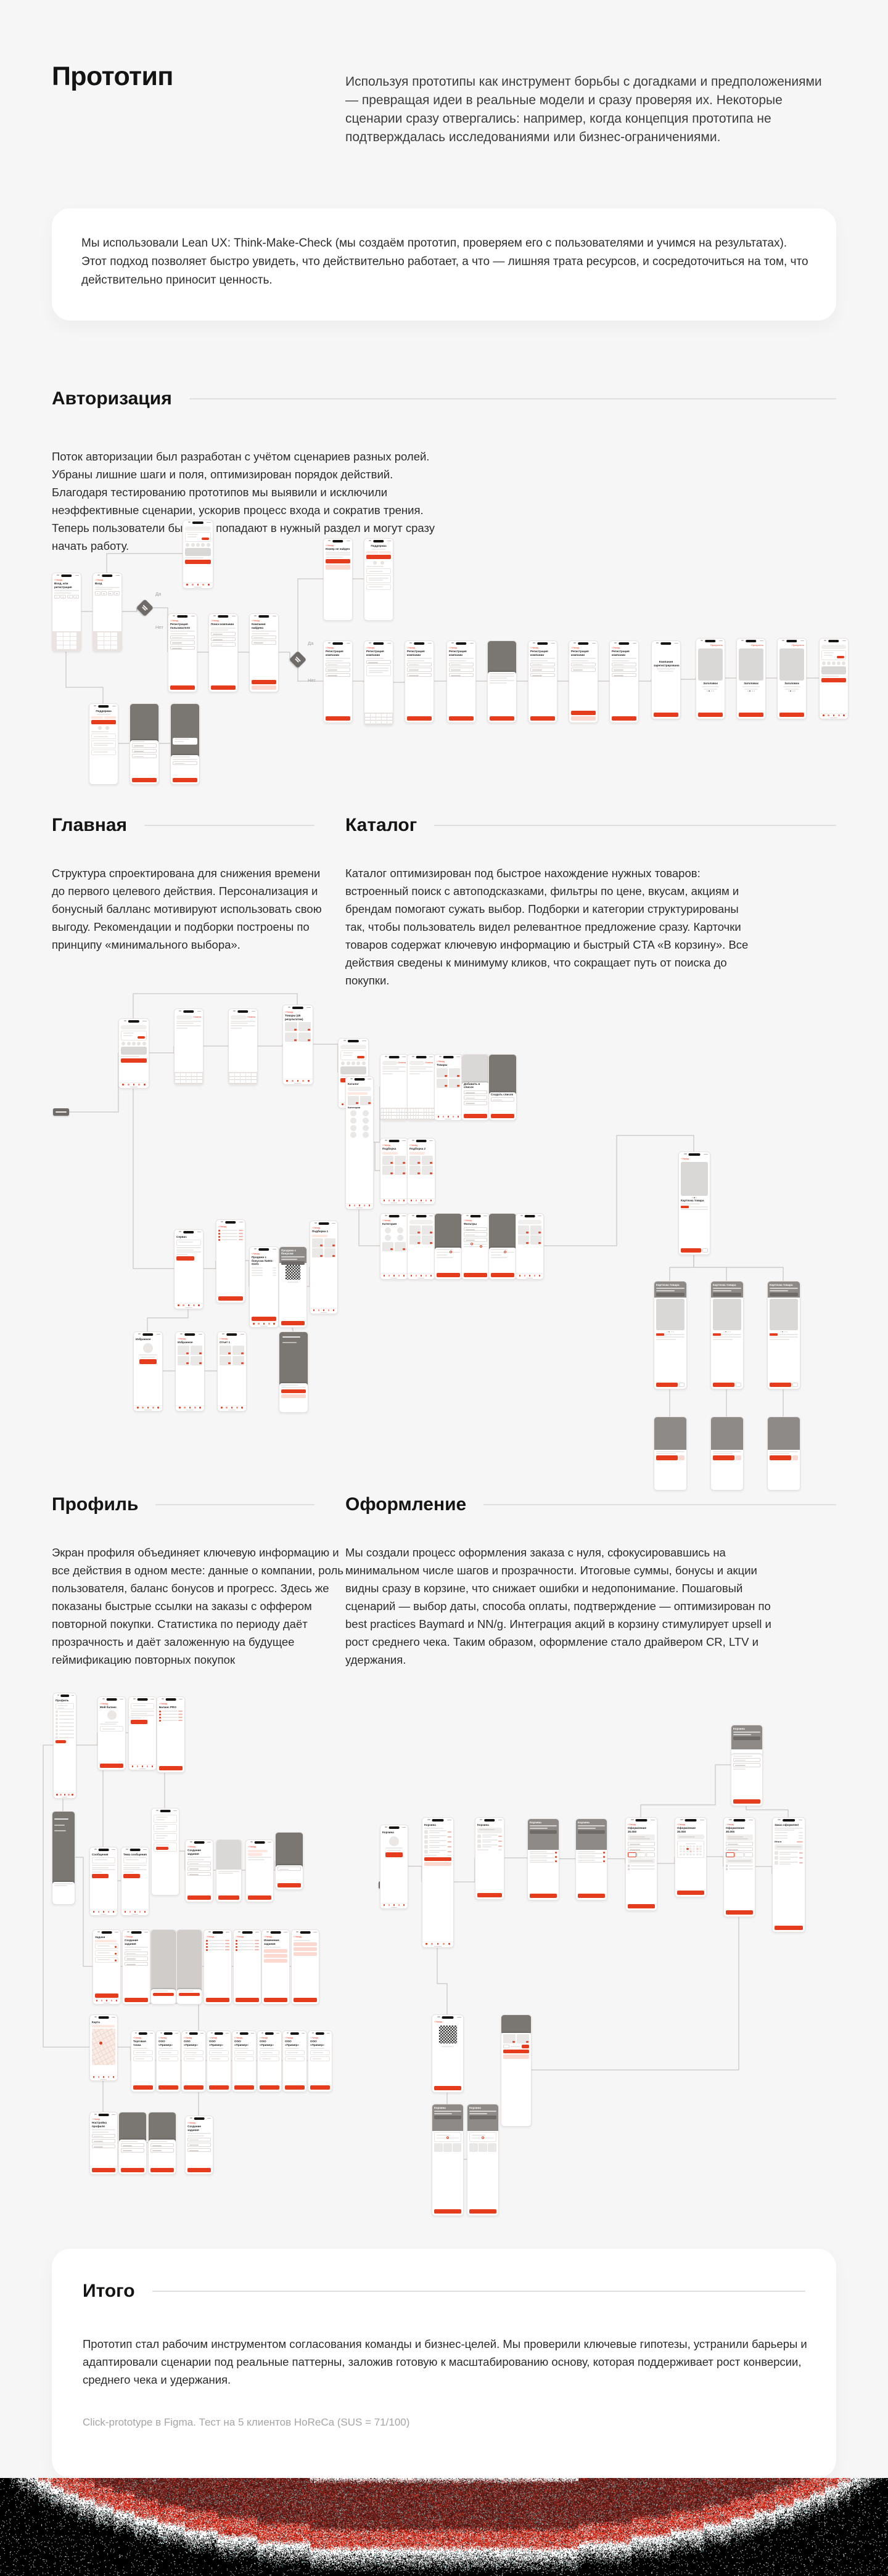 The width and height of the screenshot is (888, 2576). What do you see at coordinates (64, 1746) in the screenshot?
I see `phone-screen-longlist: Профиль` at bounding box center [64, 1746].